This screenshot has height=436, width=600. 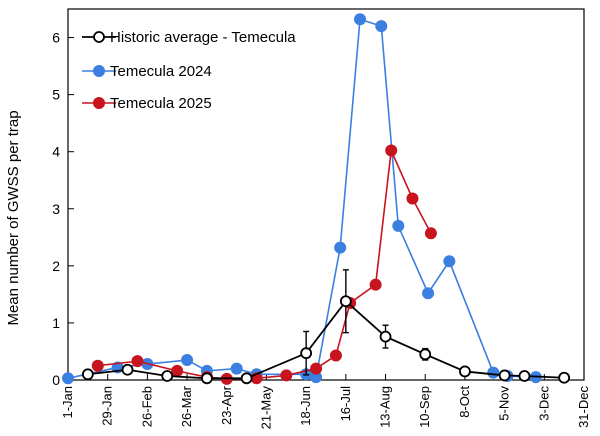 I want to click on x-tick-label: 26-Mar, so click(x=186, y=406).